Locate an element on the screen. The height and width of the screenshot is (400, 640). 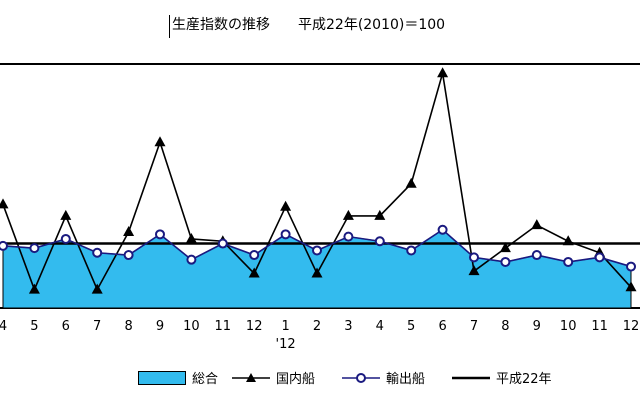
legend: 総合 国内船 輸出船 平成22年 is located at coordinates (320, 378).